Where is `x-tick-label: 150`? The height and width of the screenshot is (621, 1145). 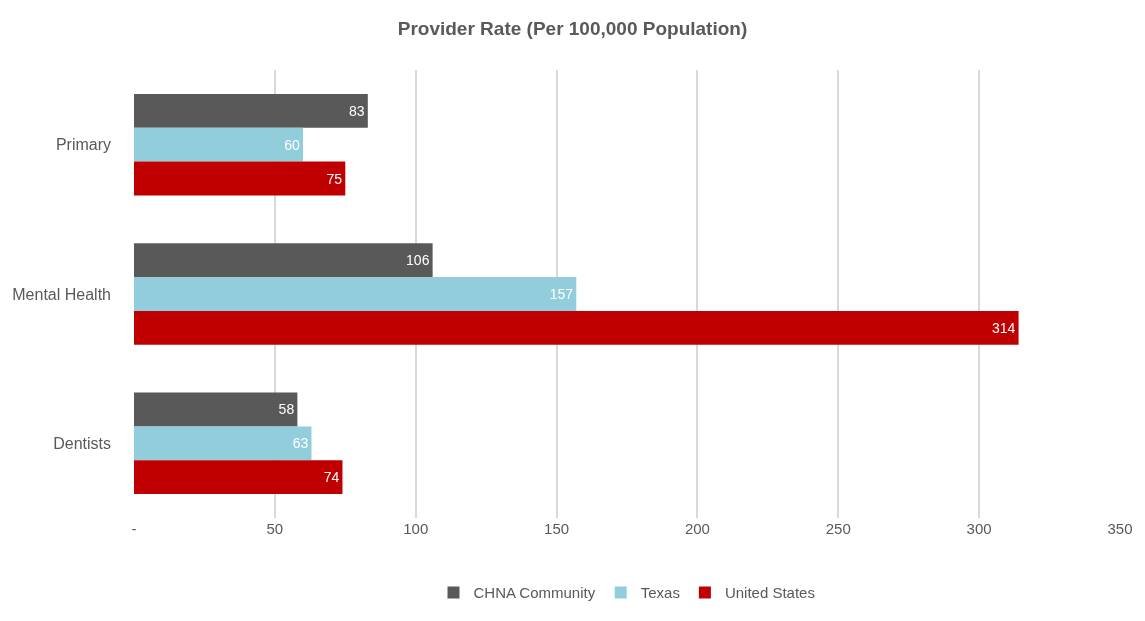 x-tick-label: 150 is located at coordinates (557, 528).